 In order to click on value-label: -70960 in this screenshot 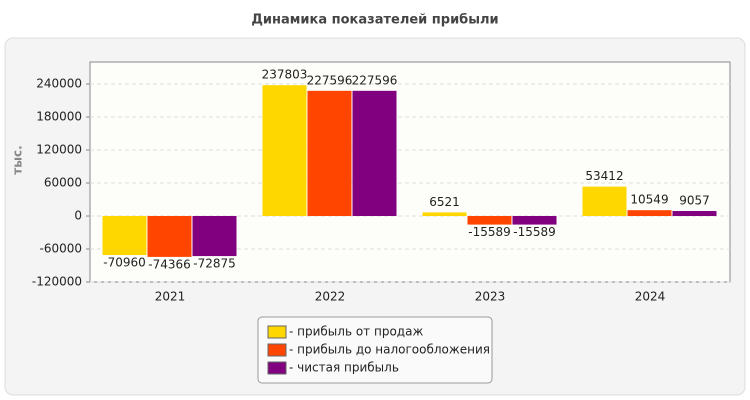, I will do `click(124, 263)`.